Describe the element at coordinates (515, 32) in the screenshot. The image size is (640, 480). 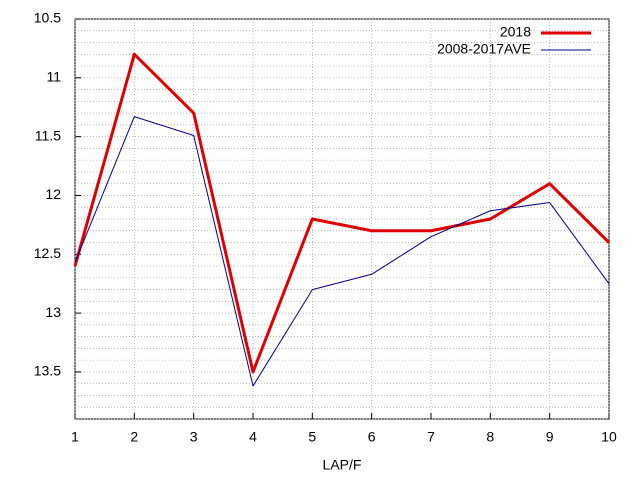
I see `legend-label: 2018` at that location.